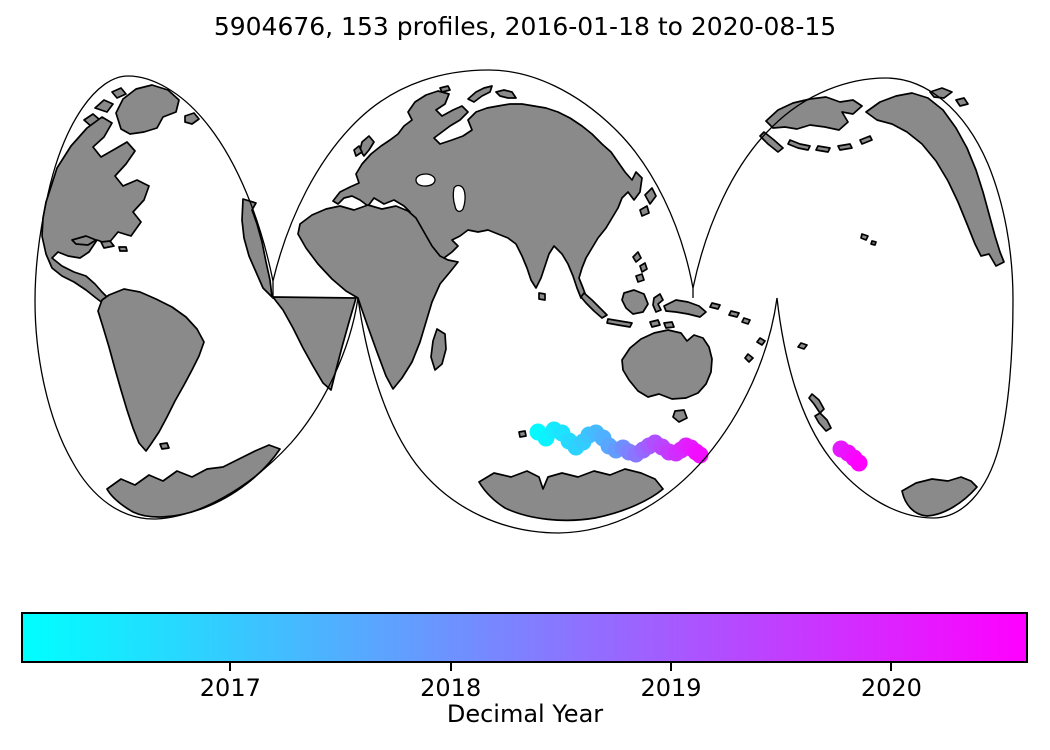  I want to click on continent-philippines, so click(640, 267).